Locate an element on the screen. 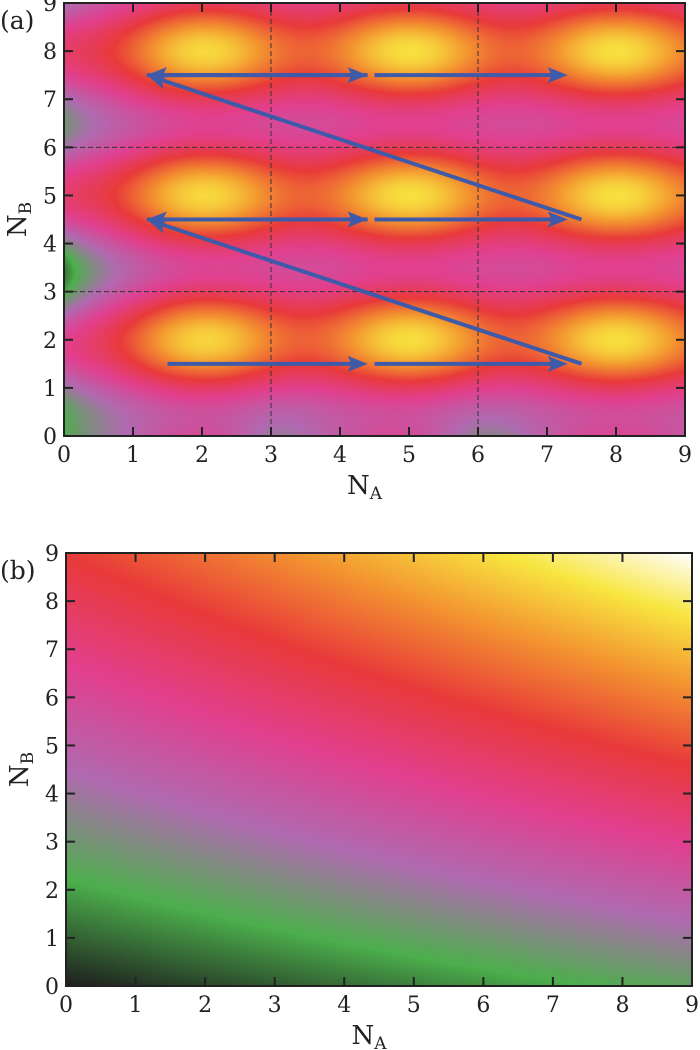 The height and width of the screenshot is (1050, 700). panel-label: (a) is located at coordinates (17, 20).